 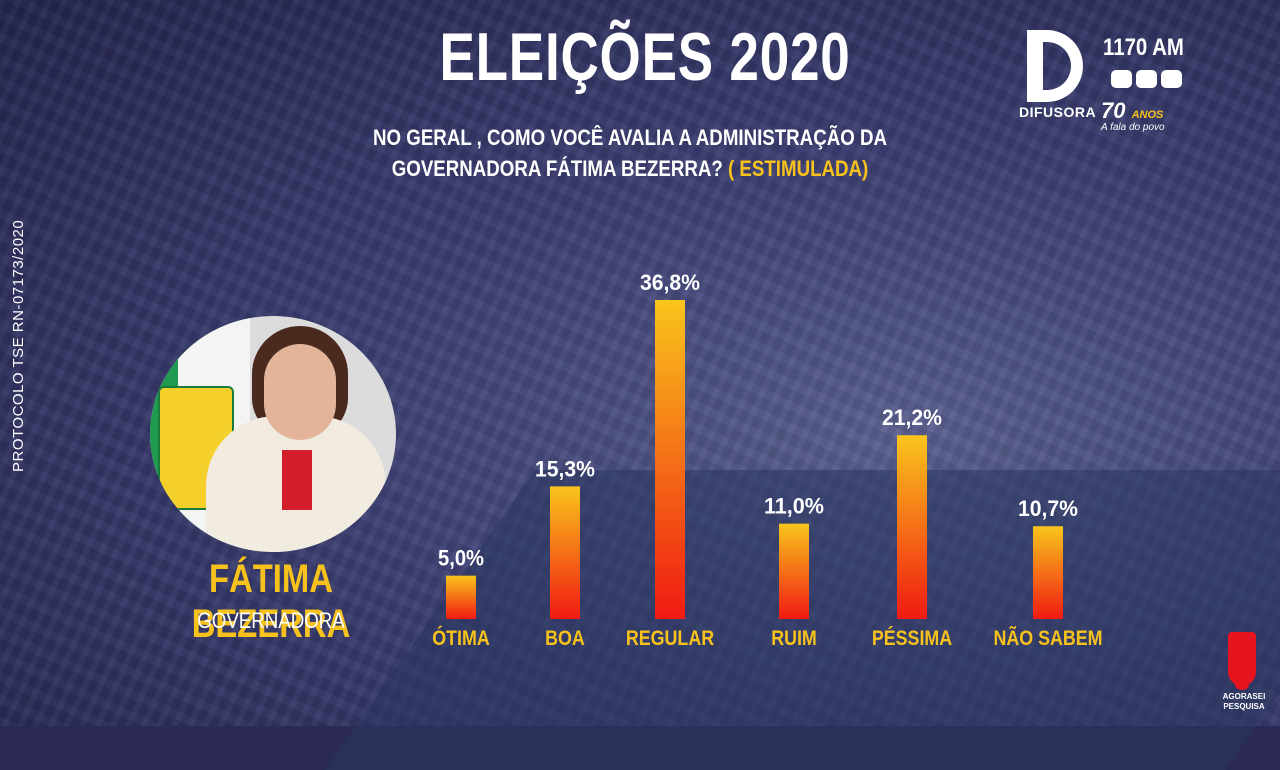 What do you see at coordinates (645, 57) in the screenshot?
I see `page-title: ELEIÇÕES 2020` at bounding box center [645, 57].